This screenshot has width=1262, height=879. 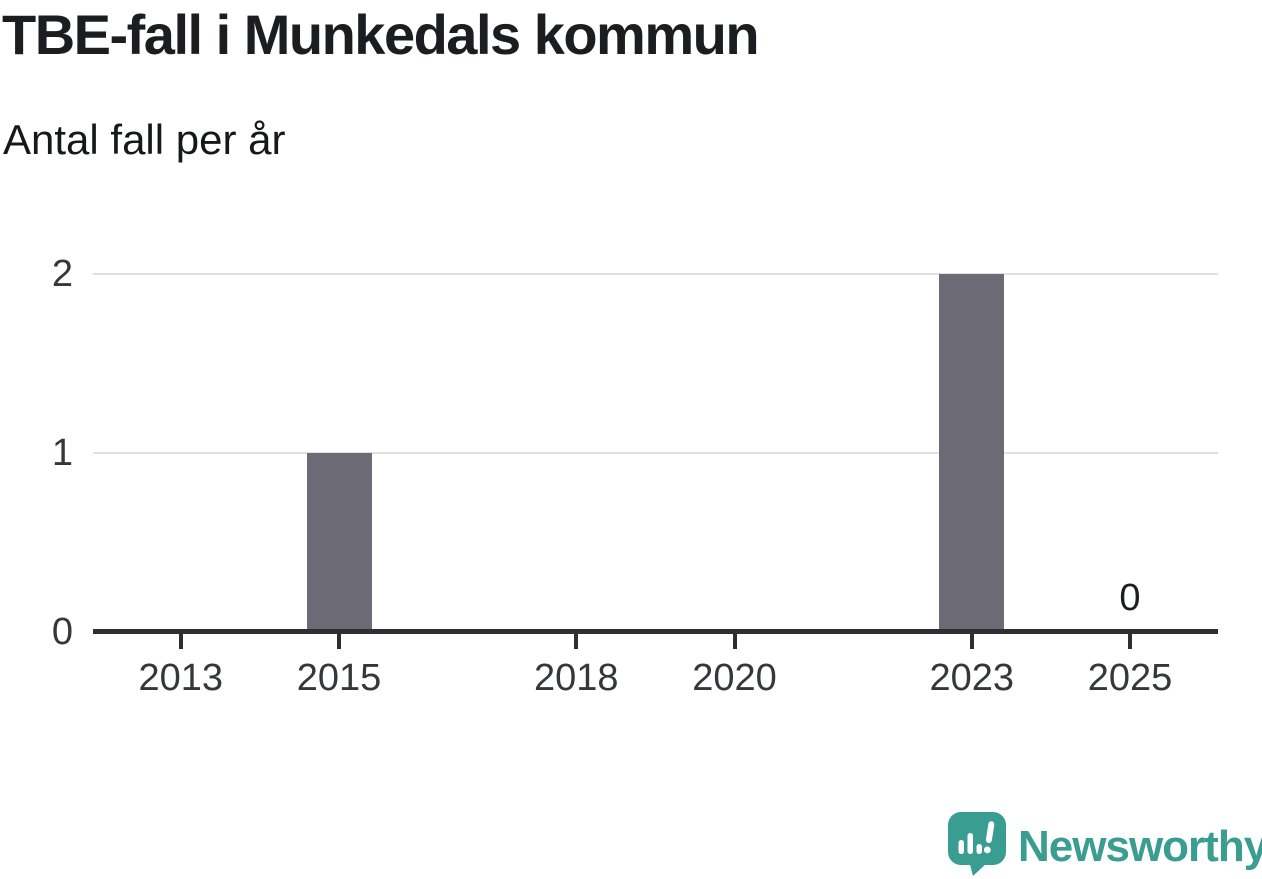 I want to click on newsworthy-brand-text: Newsworthy, so click(x=1140, y=846).